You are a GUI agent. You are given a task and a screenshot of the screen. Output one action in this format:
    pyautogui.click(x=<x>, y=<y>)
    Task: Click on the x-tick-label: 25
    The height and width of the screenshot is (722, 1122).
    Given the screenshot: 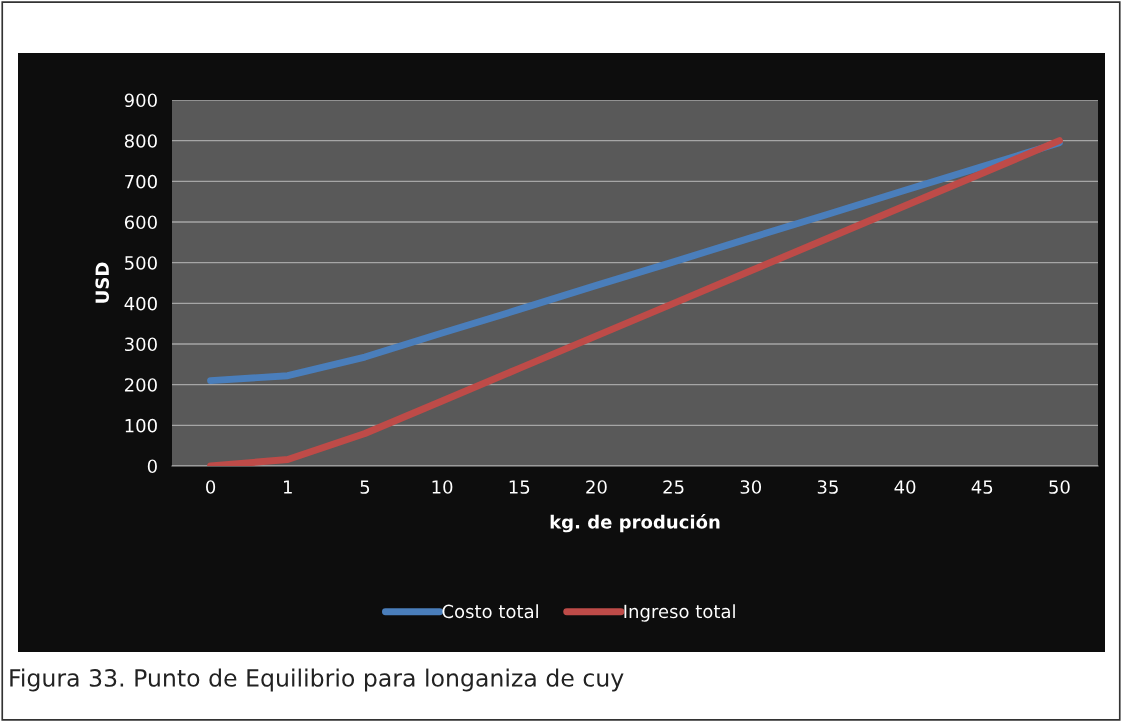 What is the action you would take?
    pyautogui.click(x=673, y=487)
    